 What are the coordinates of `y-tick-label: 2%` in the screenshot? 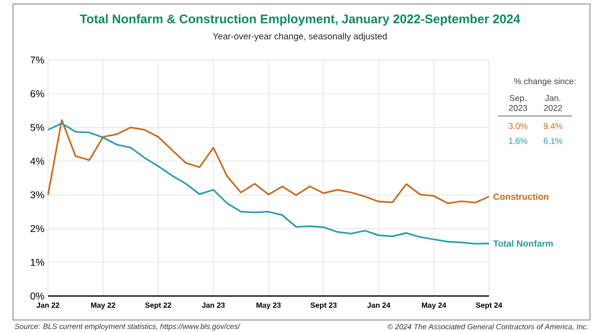 It's located at (37, 228).